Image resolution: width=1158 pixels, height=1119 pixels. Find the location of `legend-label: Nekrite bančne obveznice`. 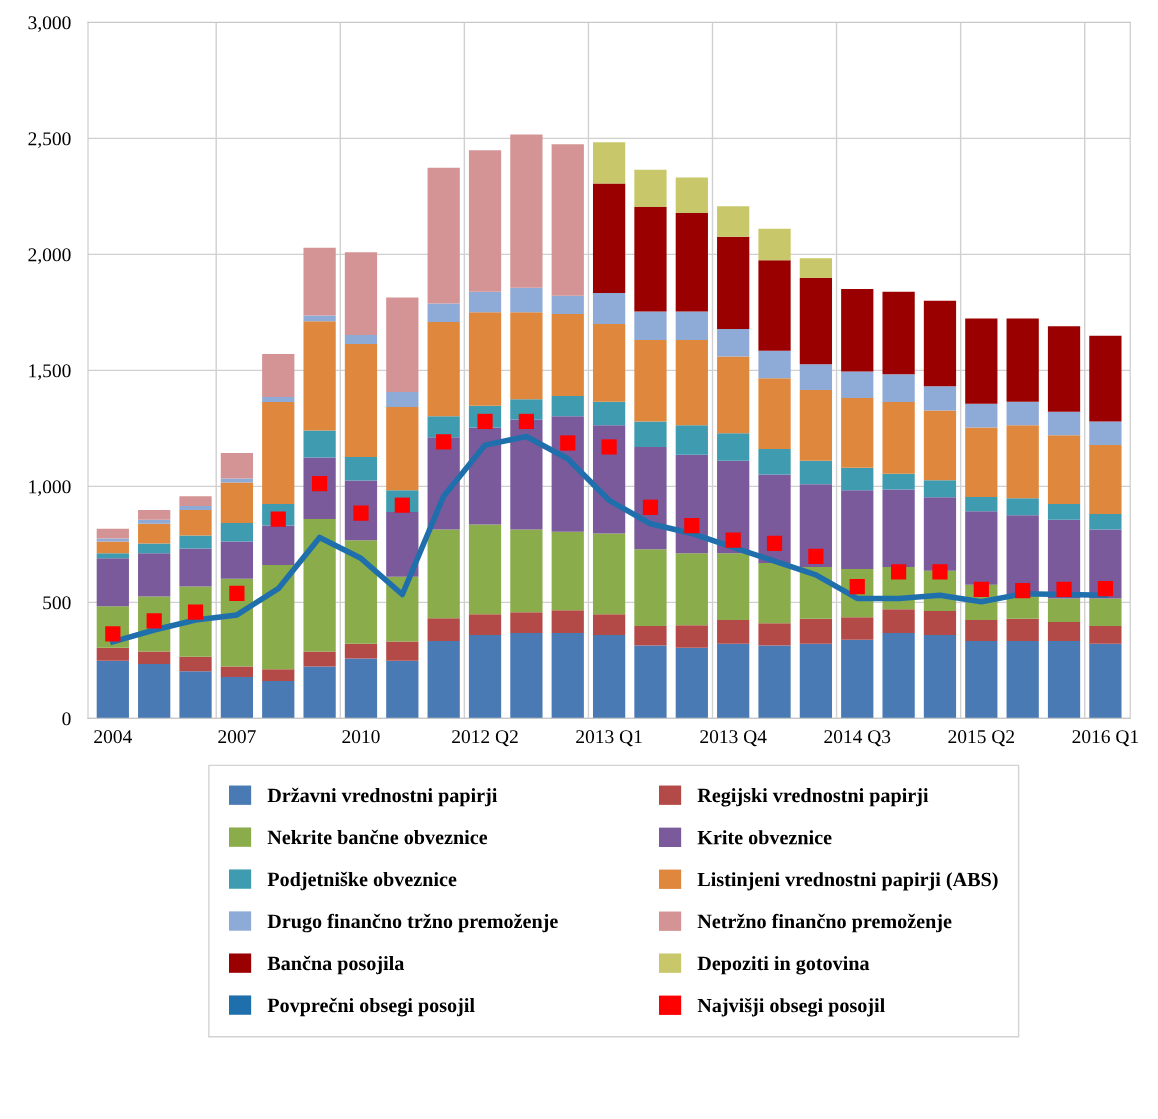

legend-label: Nekrite bančne obveznice is located at coordinates (377, 837).